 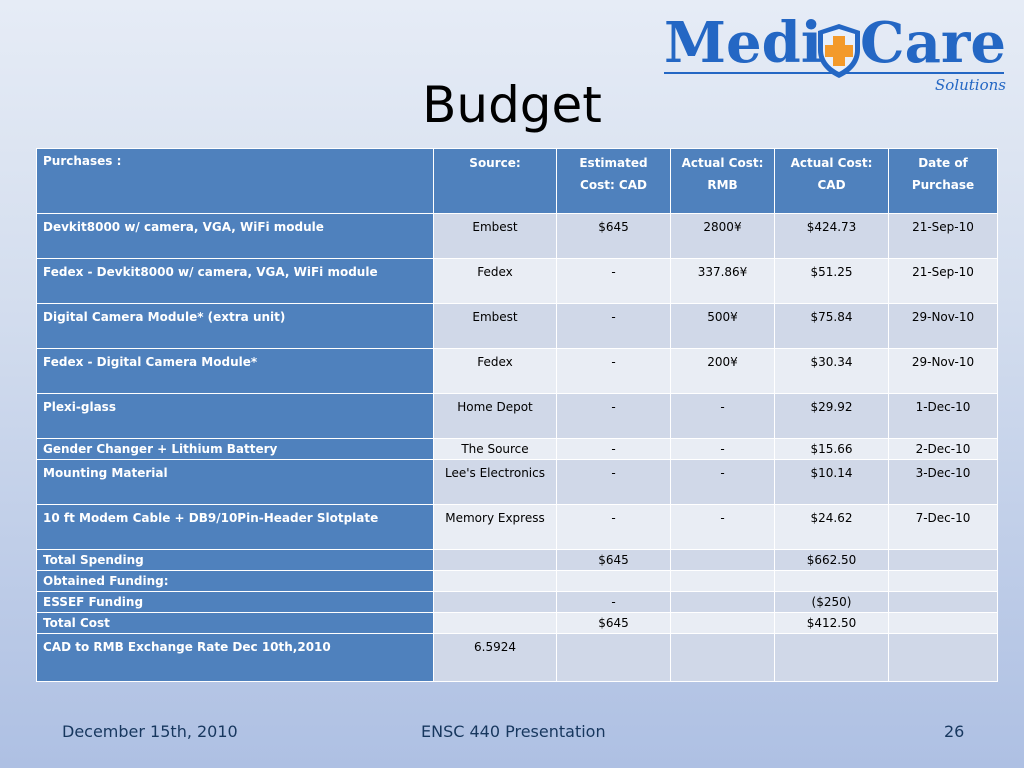 I want to click on cell-rmb: 500¥, so click(x=722, y=326).